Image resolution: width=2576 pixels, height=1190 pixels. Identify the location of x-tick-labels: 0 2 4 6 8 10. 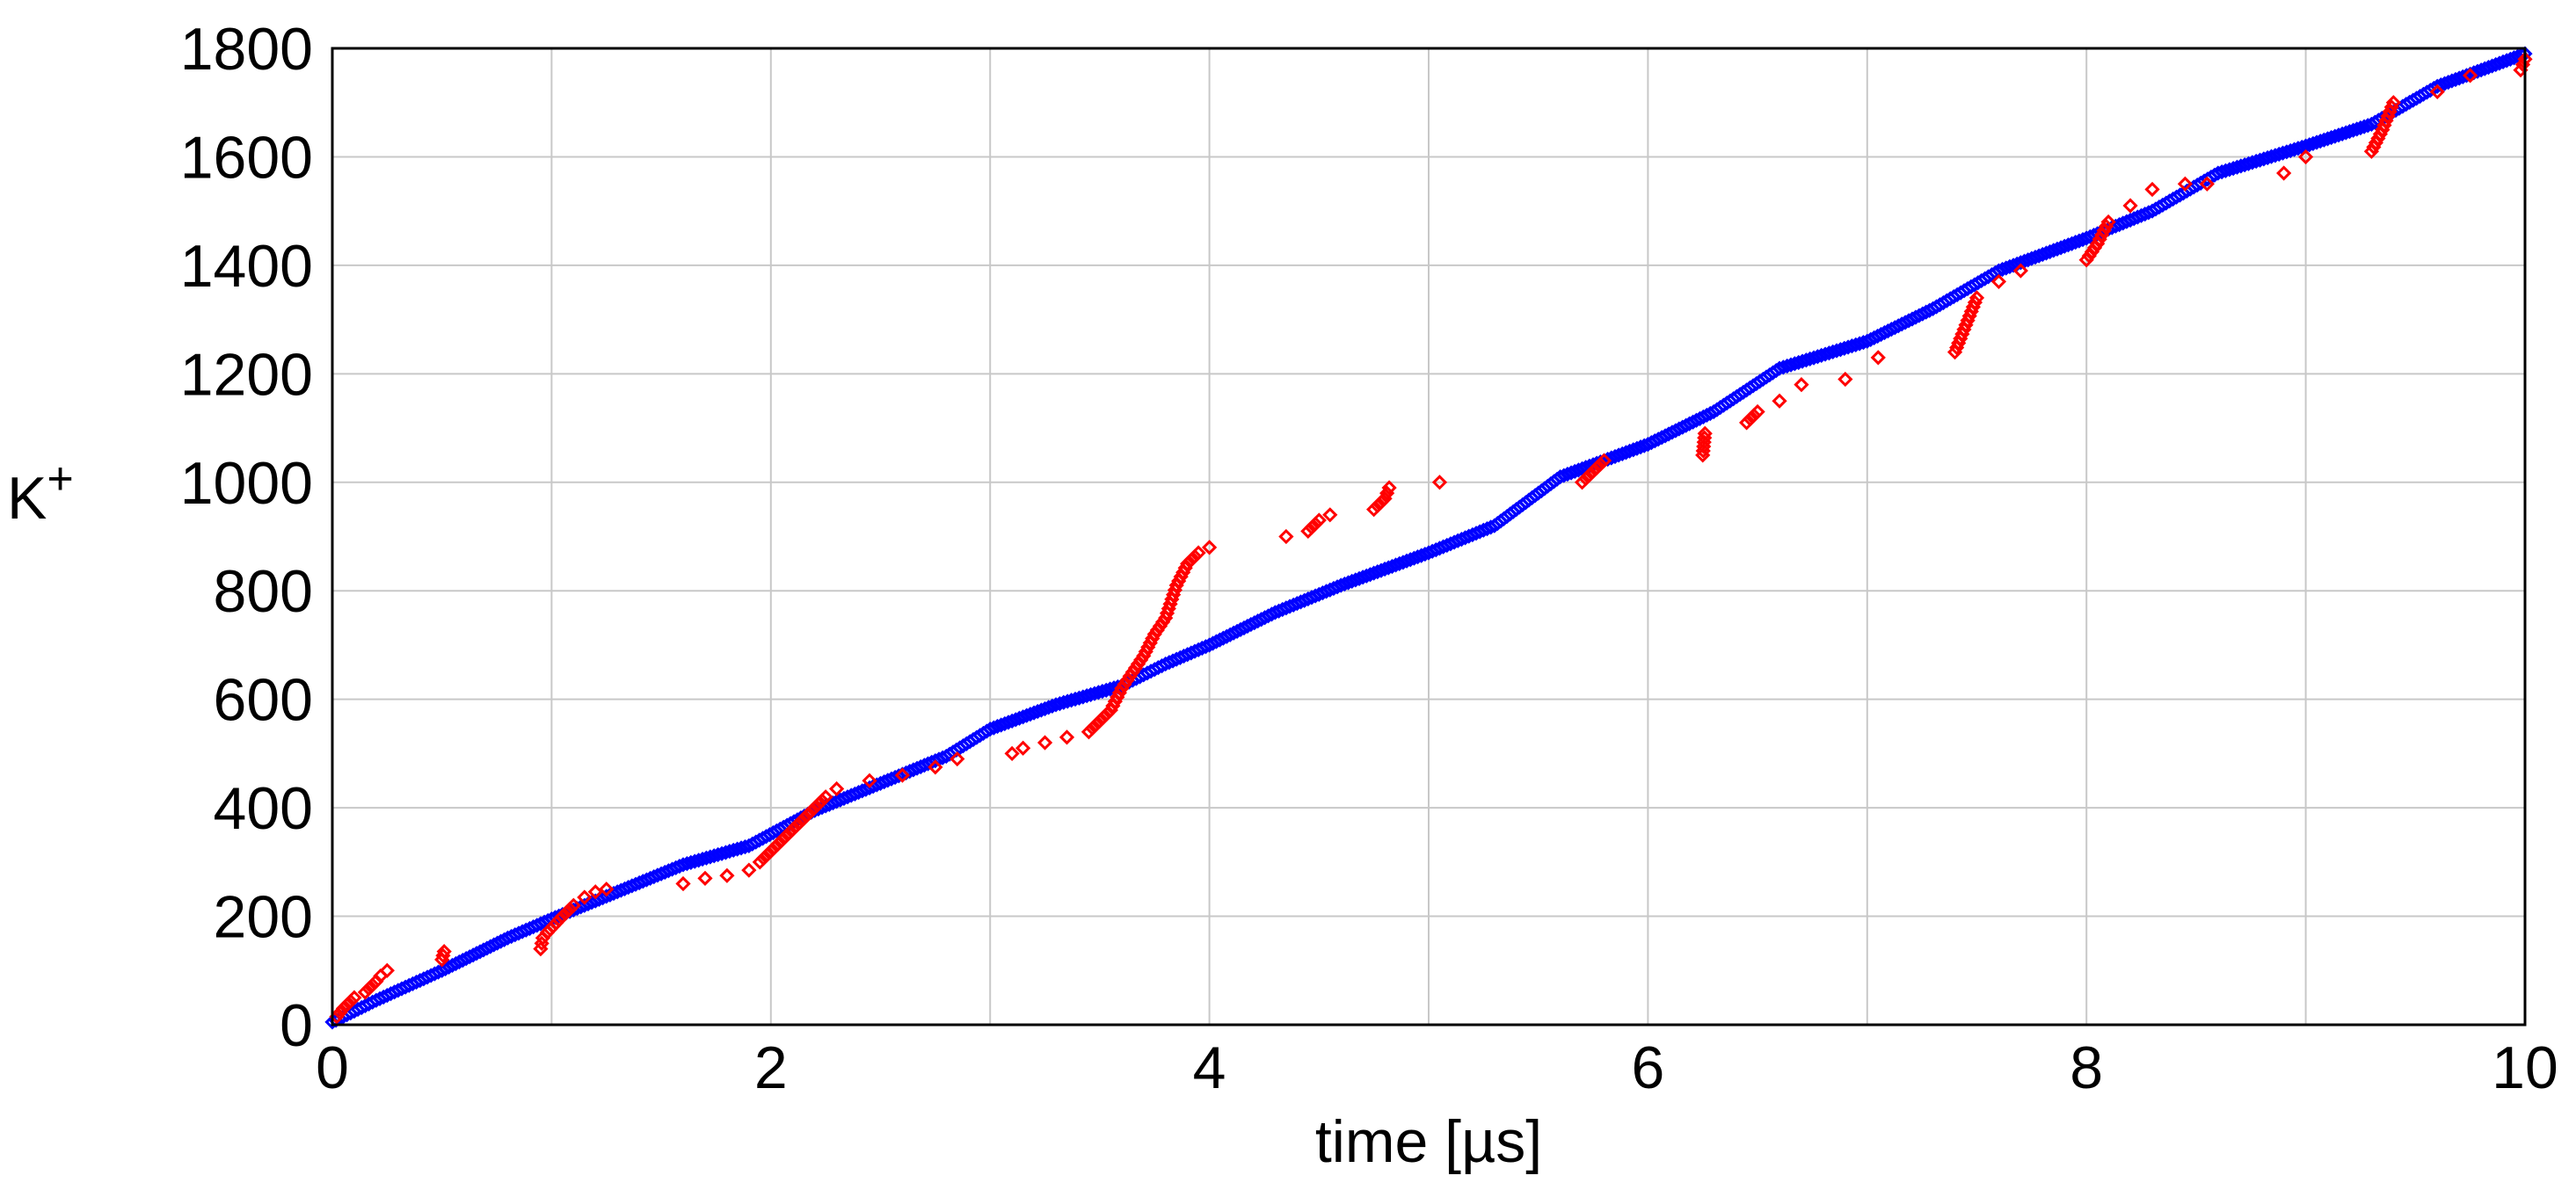
(1437, 1067).